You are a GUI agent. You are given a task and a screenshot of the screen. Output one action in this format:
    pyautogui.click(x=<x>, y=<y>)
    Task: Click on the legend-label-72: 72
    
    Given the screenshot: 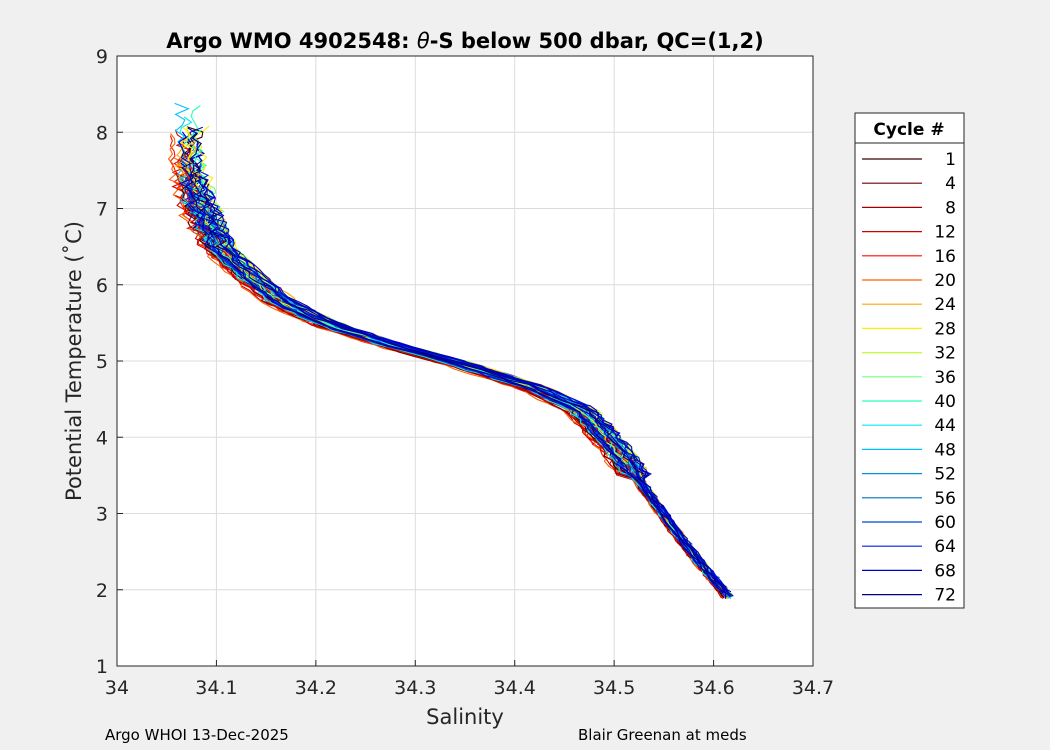 What is the action you would take?
    pyautogui.click(x=945, y=596)
    